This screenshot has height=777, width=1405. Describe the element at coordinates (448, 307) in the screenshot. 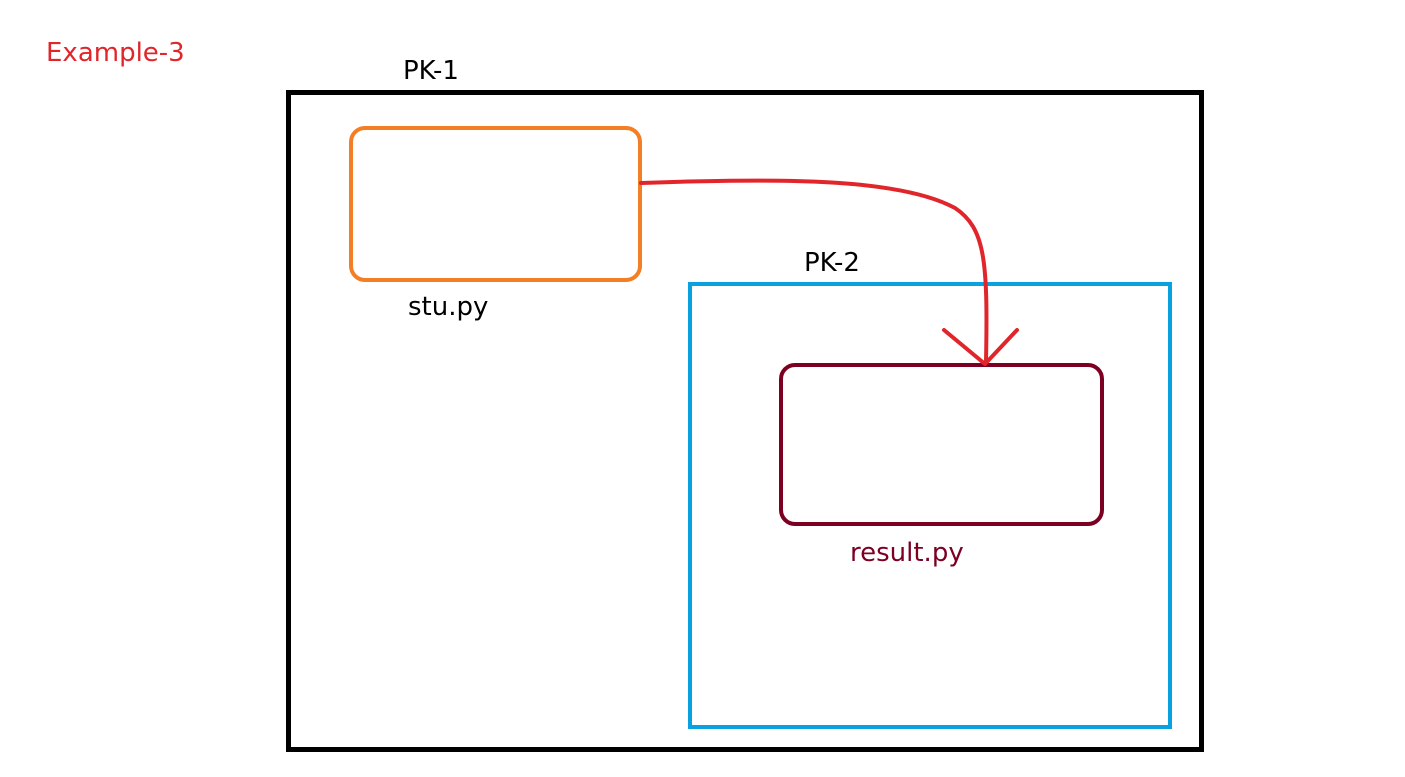

I see `module-stu-label: stu.py` at that location.